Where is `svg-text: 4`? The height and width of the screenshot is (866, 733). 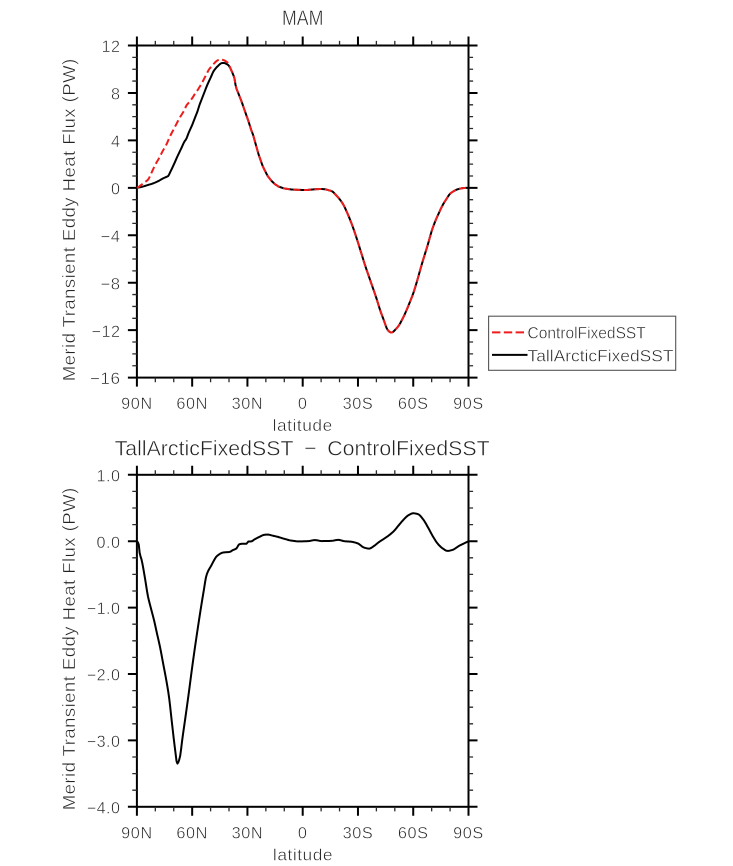 svg-text: 4 is located at coordinates (116, 142).